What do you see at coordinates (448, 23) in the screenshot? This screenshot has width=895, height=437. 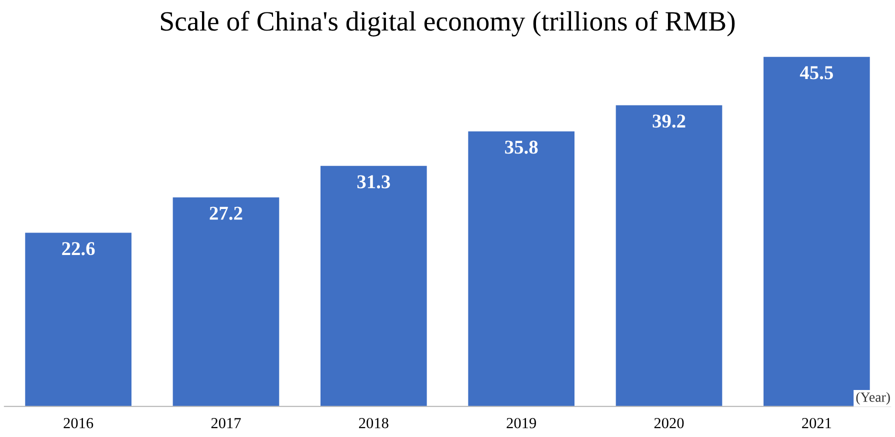 I see `chart-title: Scale of China's digital economy (trillions of RMB)` at bounding box center [448, 23].